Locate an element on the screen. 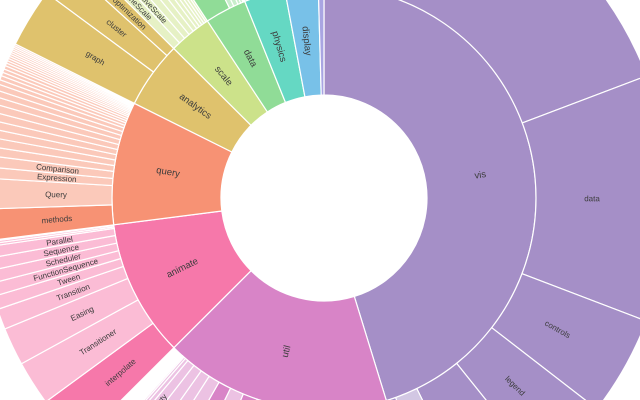  segment-vis-legend is located at coordinates (526, 363).